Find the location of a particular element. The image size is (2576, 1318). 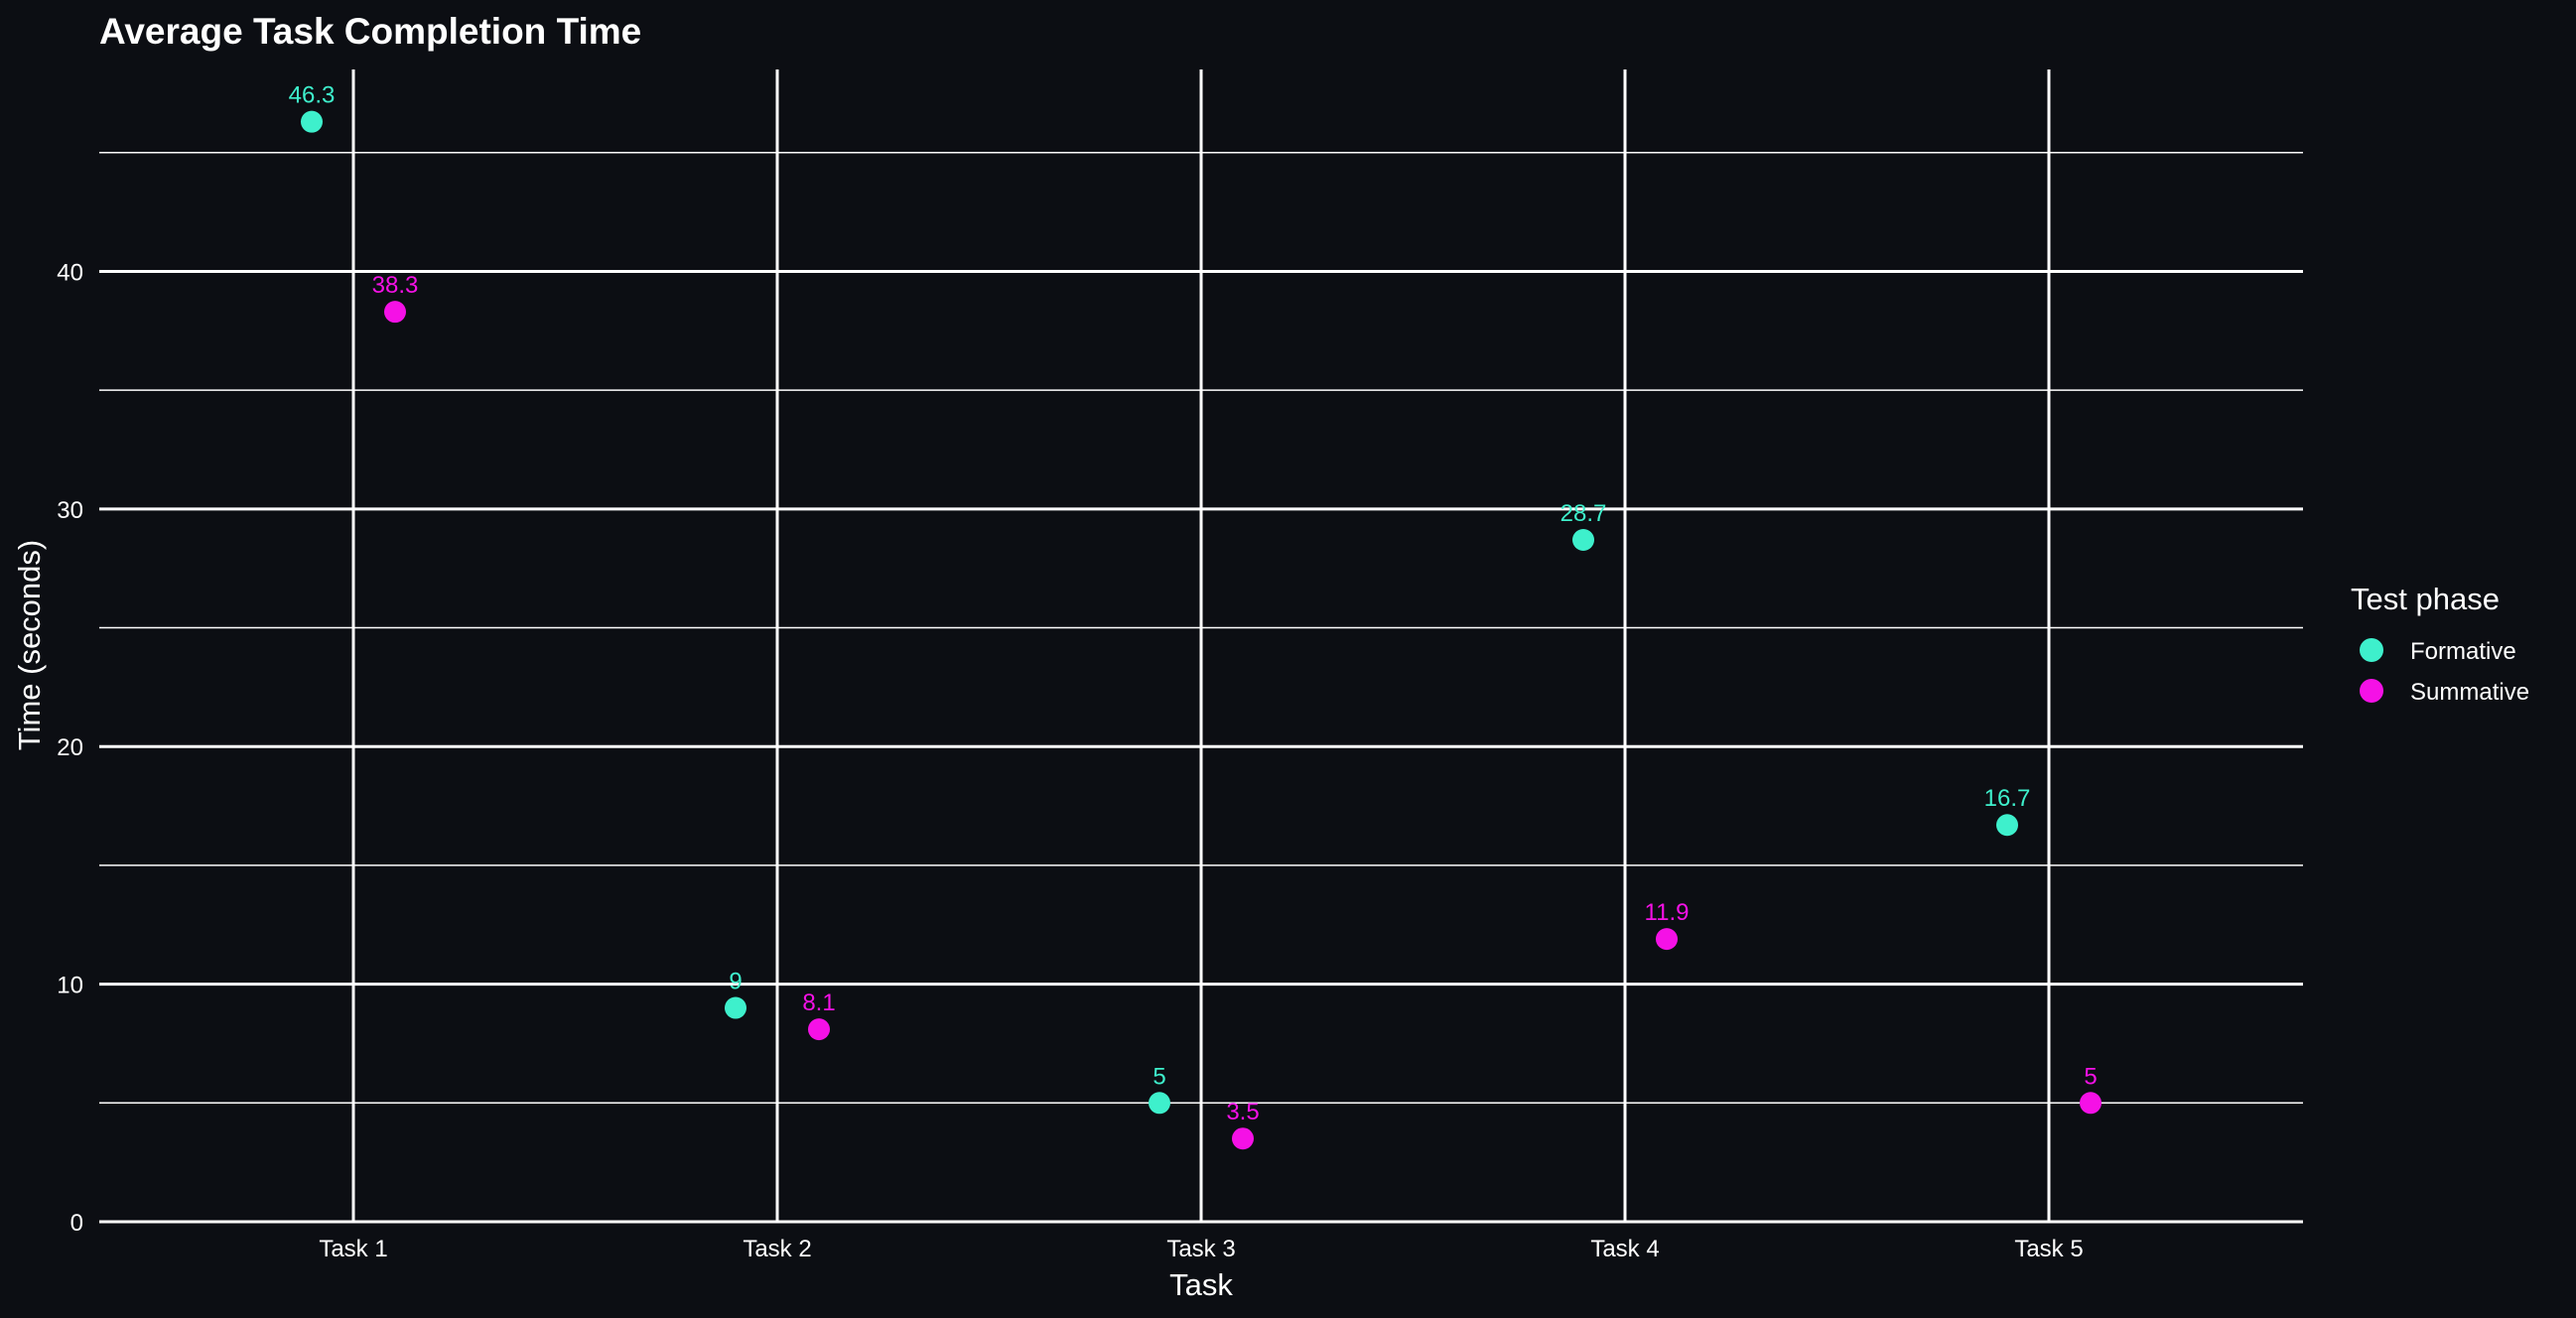

data-label-formative: 9 is located at coordinates (735, 982).